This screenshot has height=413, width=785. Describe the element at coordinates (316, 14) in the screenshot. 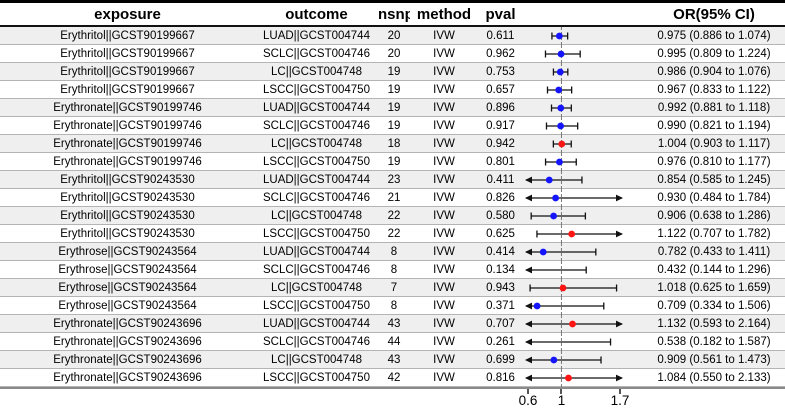

I see `col-header-outcome: outcome` at that location.